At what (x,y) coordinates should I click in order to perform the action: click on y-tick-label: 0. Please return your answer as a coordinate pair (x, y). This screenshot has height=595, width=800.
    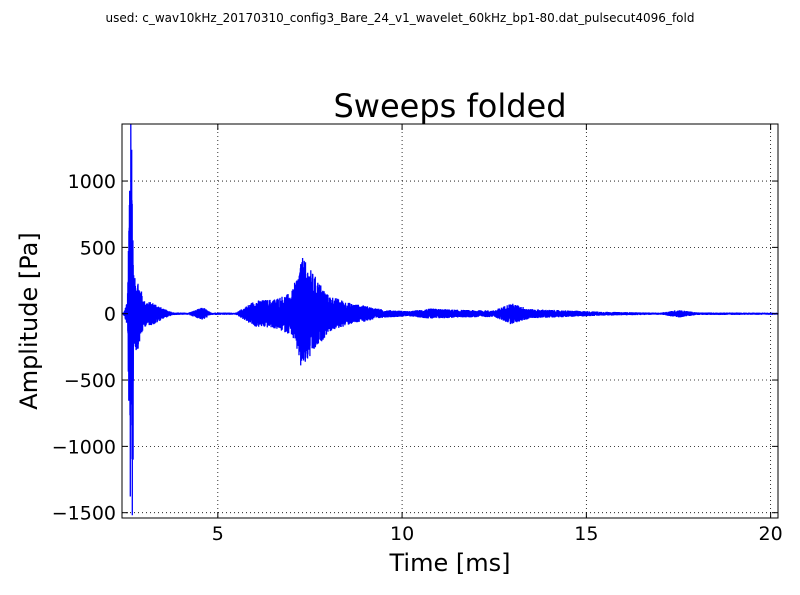
    Looking at the image, I should click on (110, 315).